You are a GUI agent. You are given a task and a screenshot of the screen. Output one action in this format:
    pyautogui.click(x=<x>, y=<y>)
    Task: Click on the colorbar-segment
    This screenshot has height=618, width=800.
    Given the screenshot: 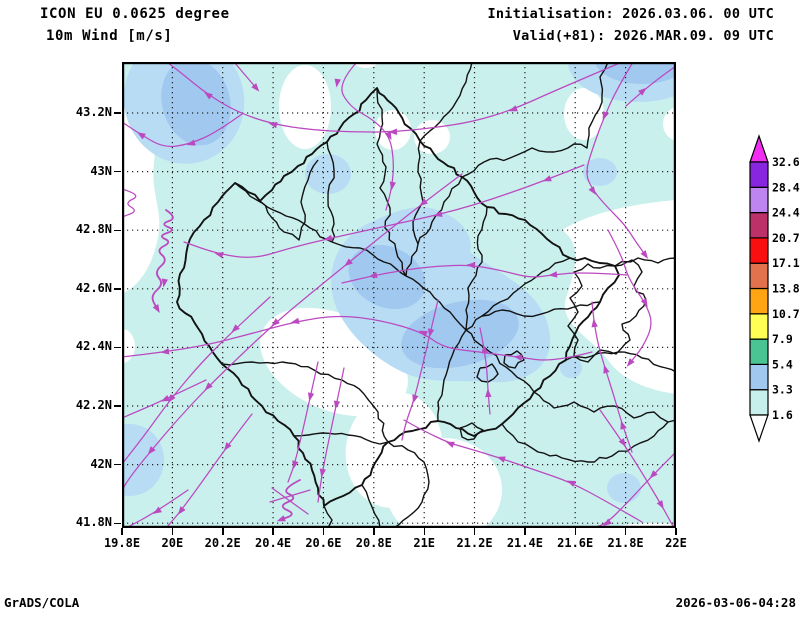 What is the action you would take?
    pyautogui.click(x=759, y=326)
    